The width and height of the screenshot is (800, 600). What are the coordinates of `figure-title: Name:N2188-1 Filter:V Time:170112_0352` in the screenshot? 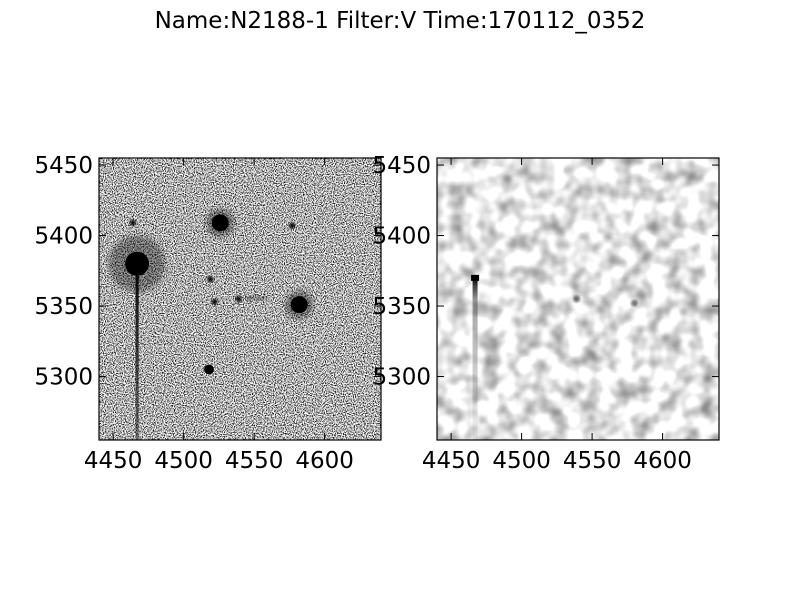 It's located at (400, 21).